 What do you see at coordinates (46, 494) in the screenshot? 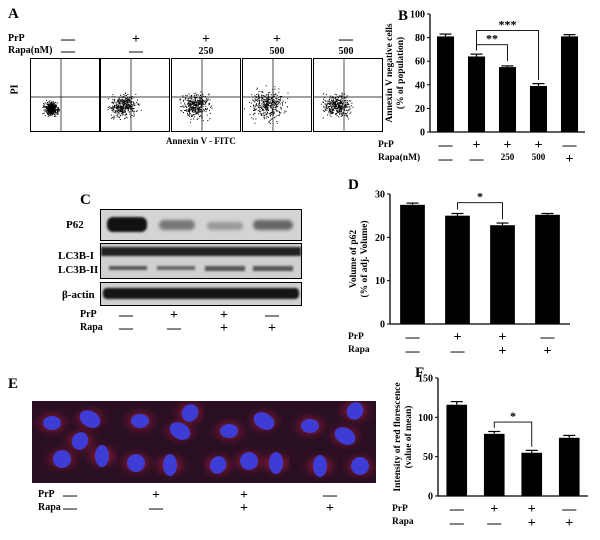
I see `panel-e-prp-label: PrP` at bounding box center [46, 494].